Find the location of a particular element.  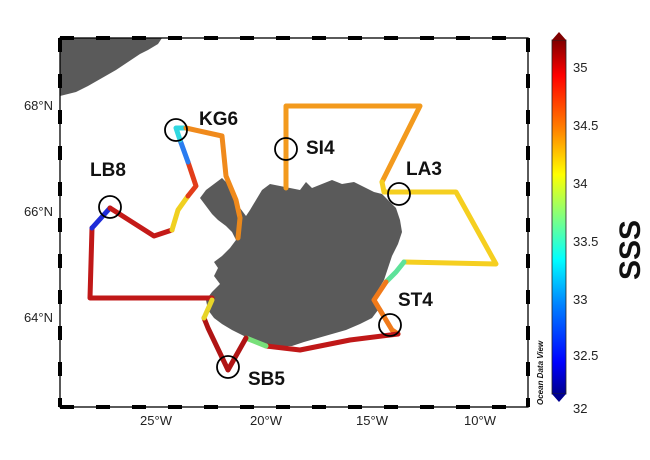

station-label: KG6 is located at coordinates (218, 119).